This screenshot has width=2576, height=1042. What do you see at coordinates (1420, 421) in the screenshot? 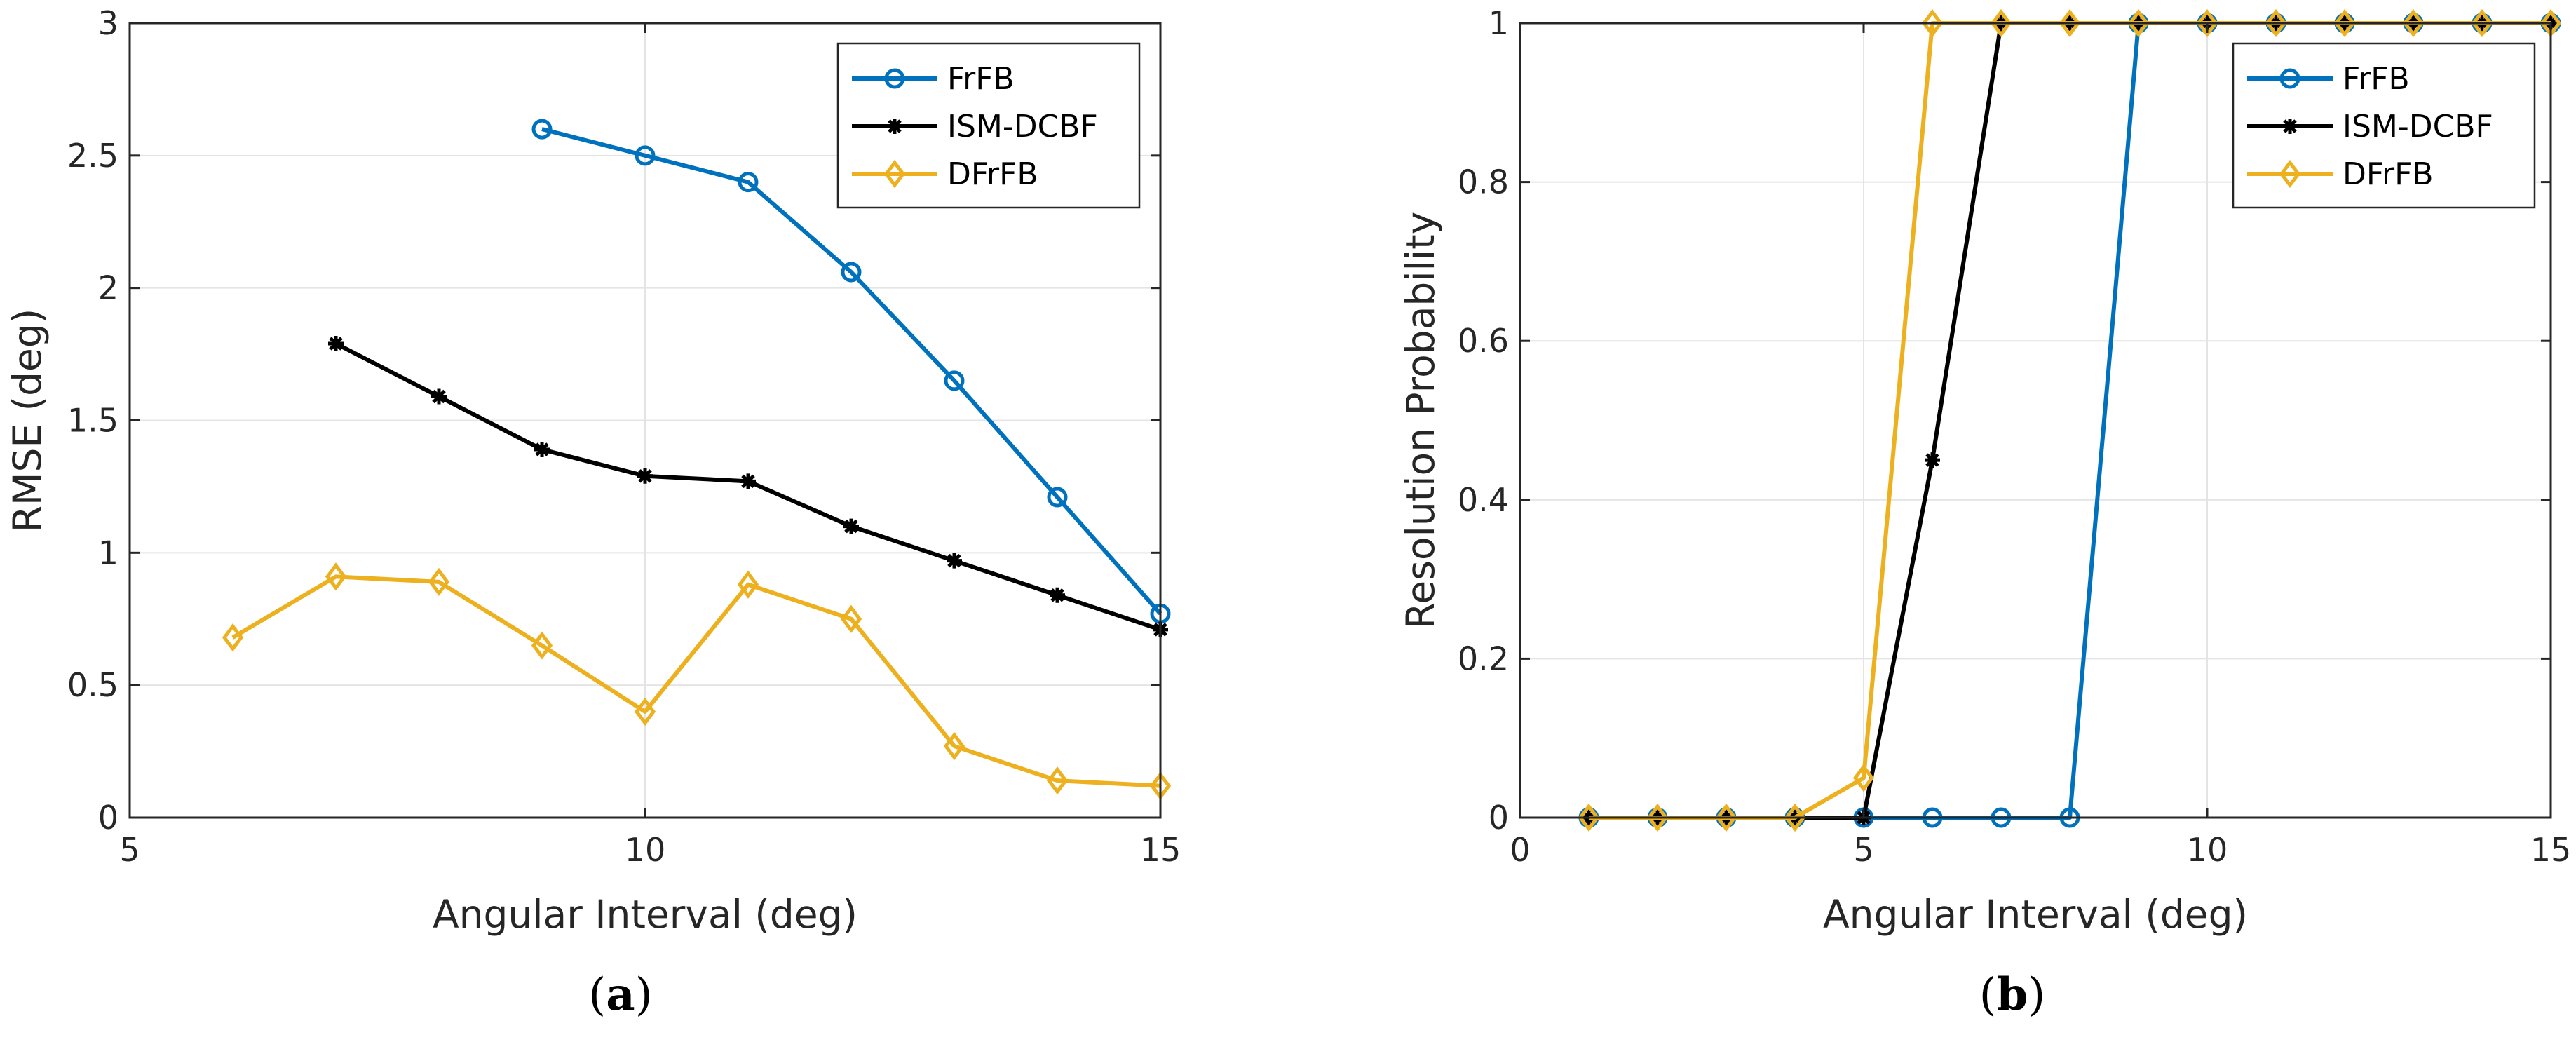
I see `y-axis-label: Resolution Probability` at bounding box center [1420, 421].